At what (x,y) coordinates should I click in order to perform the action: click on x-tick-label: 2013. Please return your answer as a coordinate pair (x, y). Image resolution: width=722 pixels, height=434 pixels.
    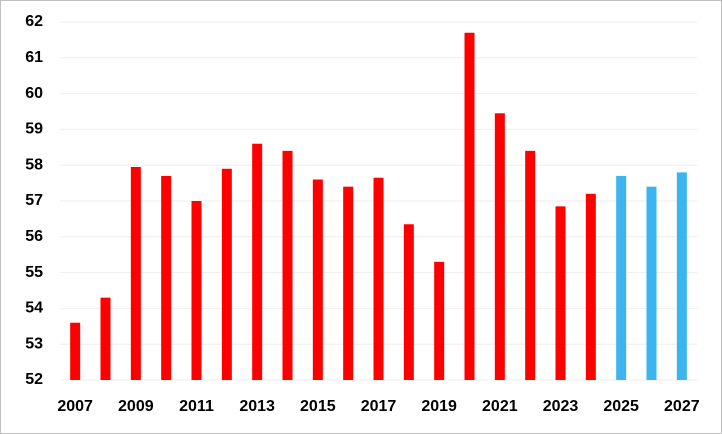
    Looking at the image, I should click on (257, 406).